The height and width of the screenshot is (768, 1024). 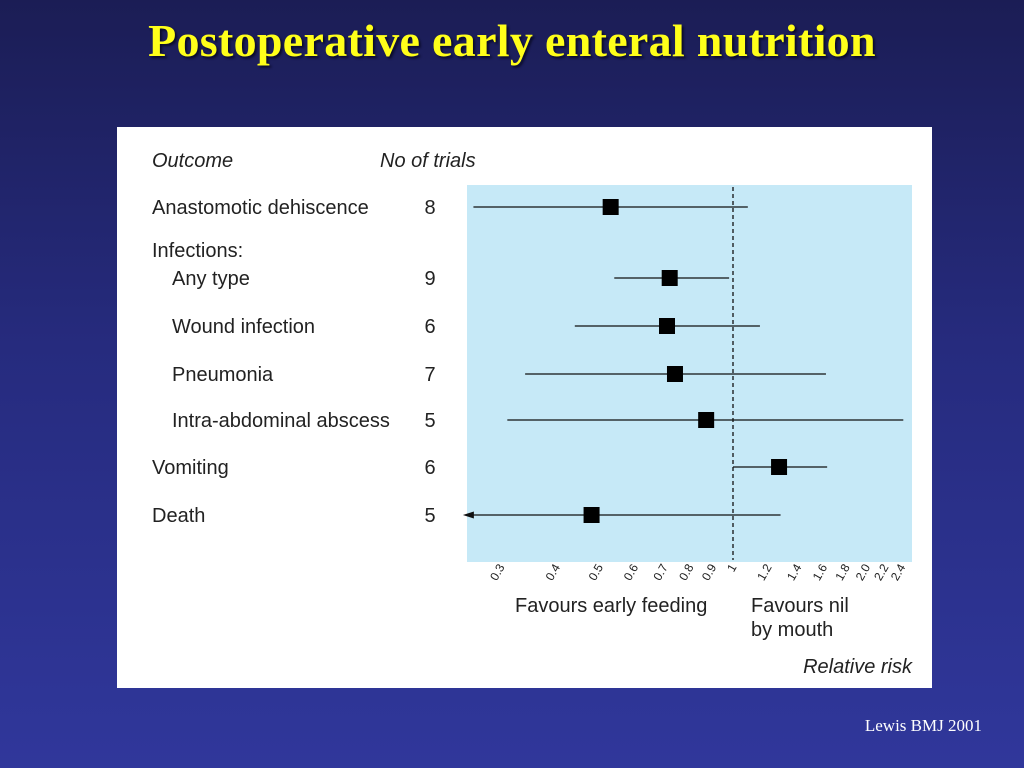 What do you see at coordinates (794, 572) in the screenshot?
I see `x-tick-label: 1.4` at bounding box center [794, 572].